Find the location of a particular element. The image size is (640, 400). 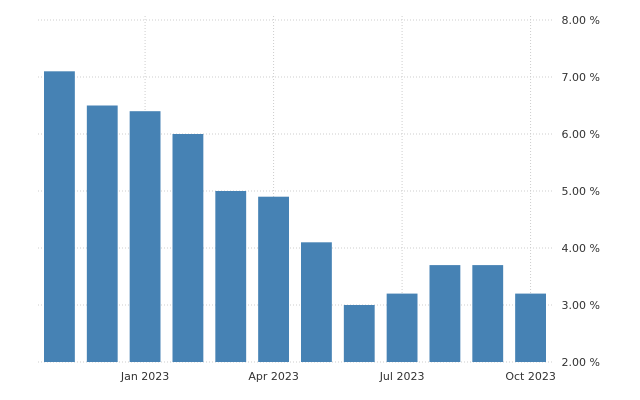

y-tick-label: 7.00 % is located at coordinates (581, 77).